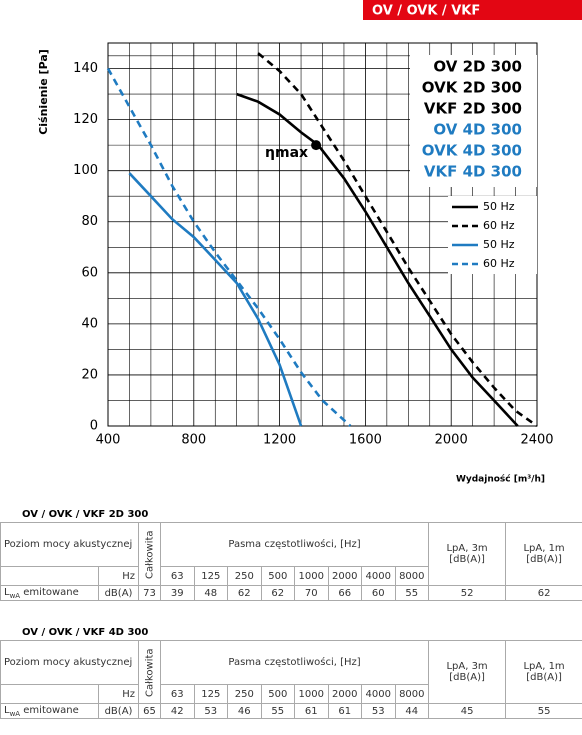 The width and height of the screenshot is (582, 735). Describe the element at coordinates (499, 244) in the screenshot. I see `legend-label: 50 Hz` at that location.